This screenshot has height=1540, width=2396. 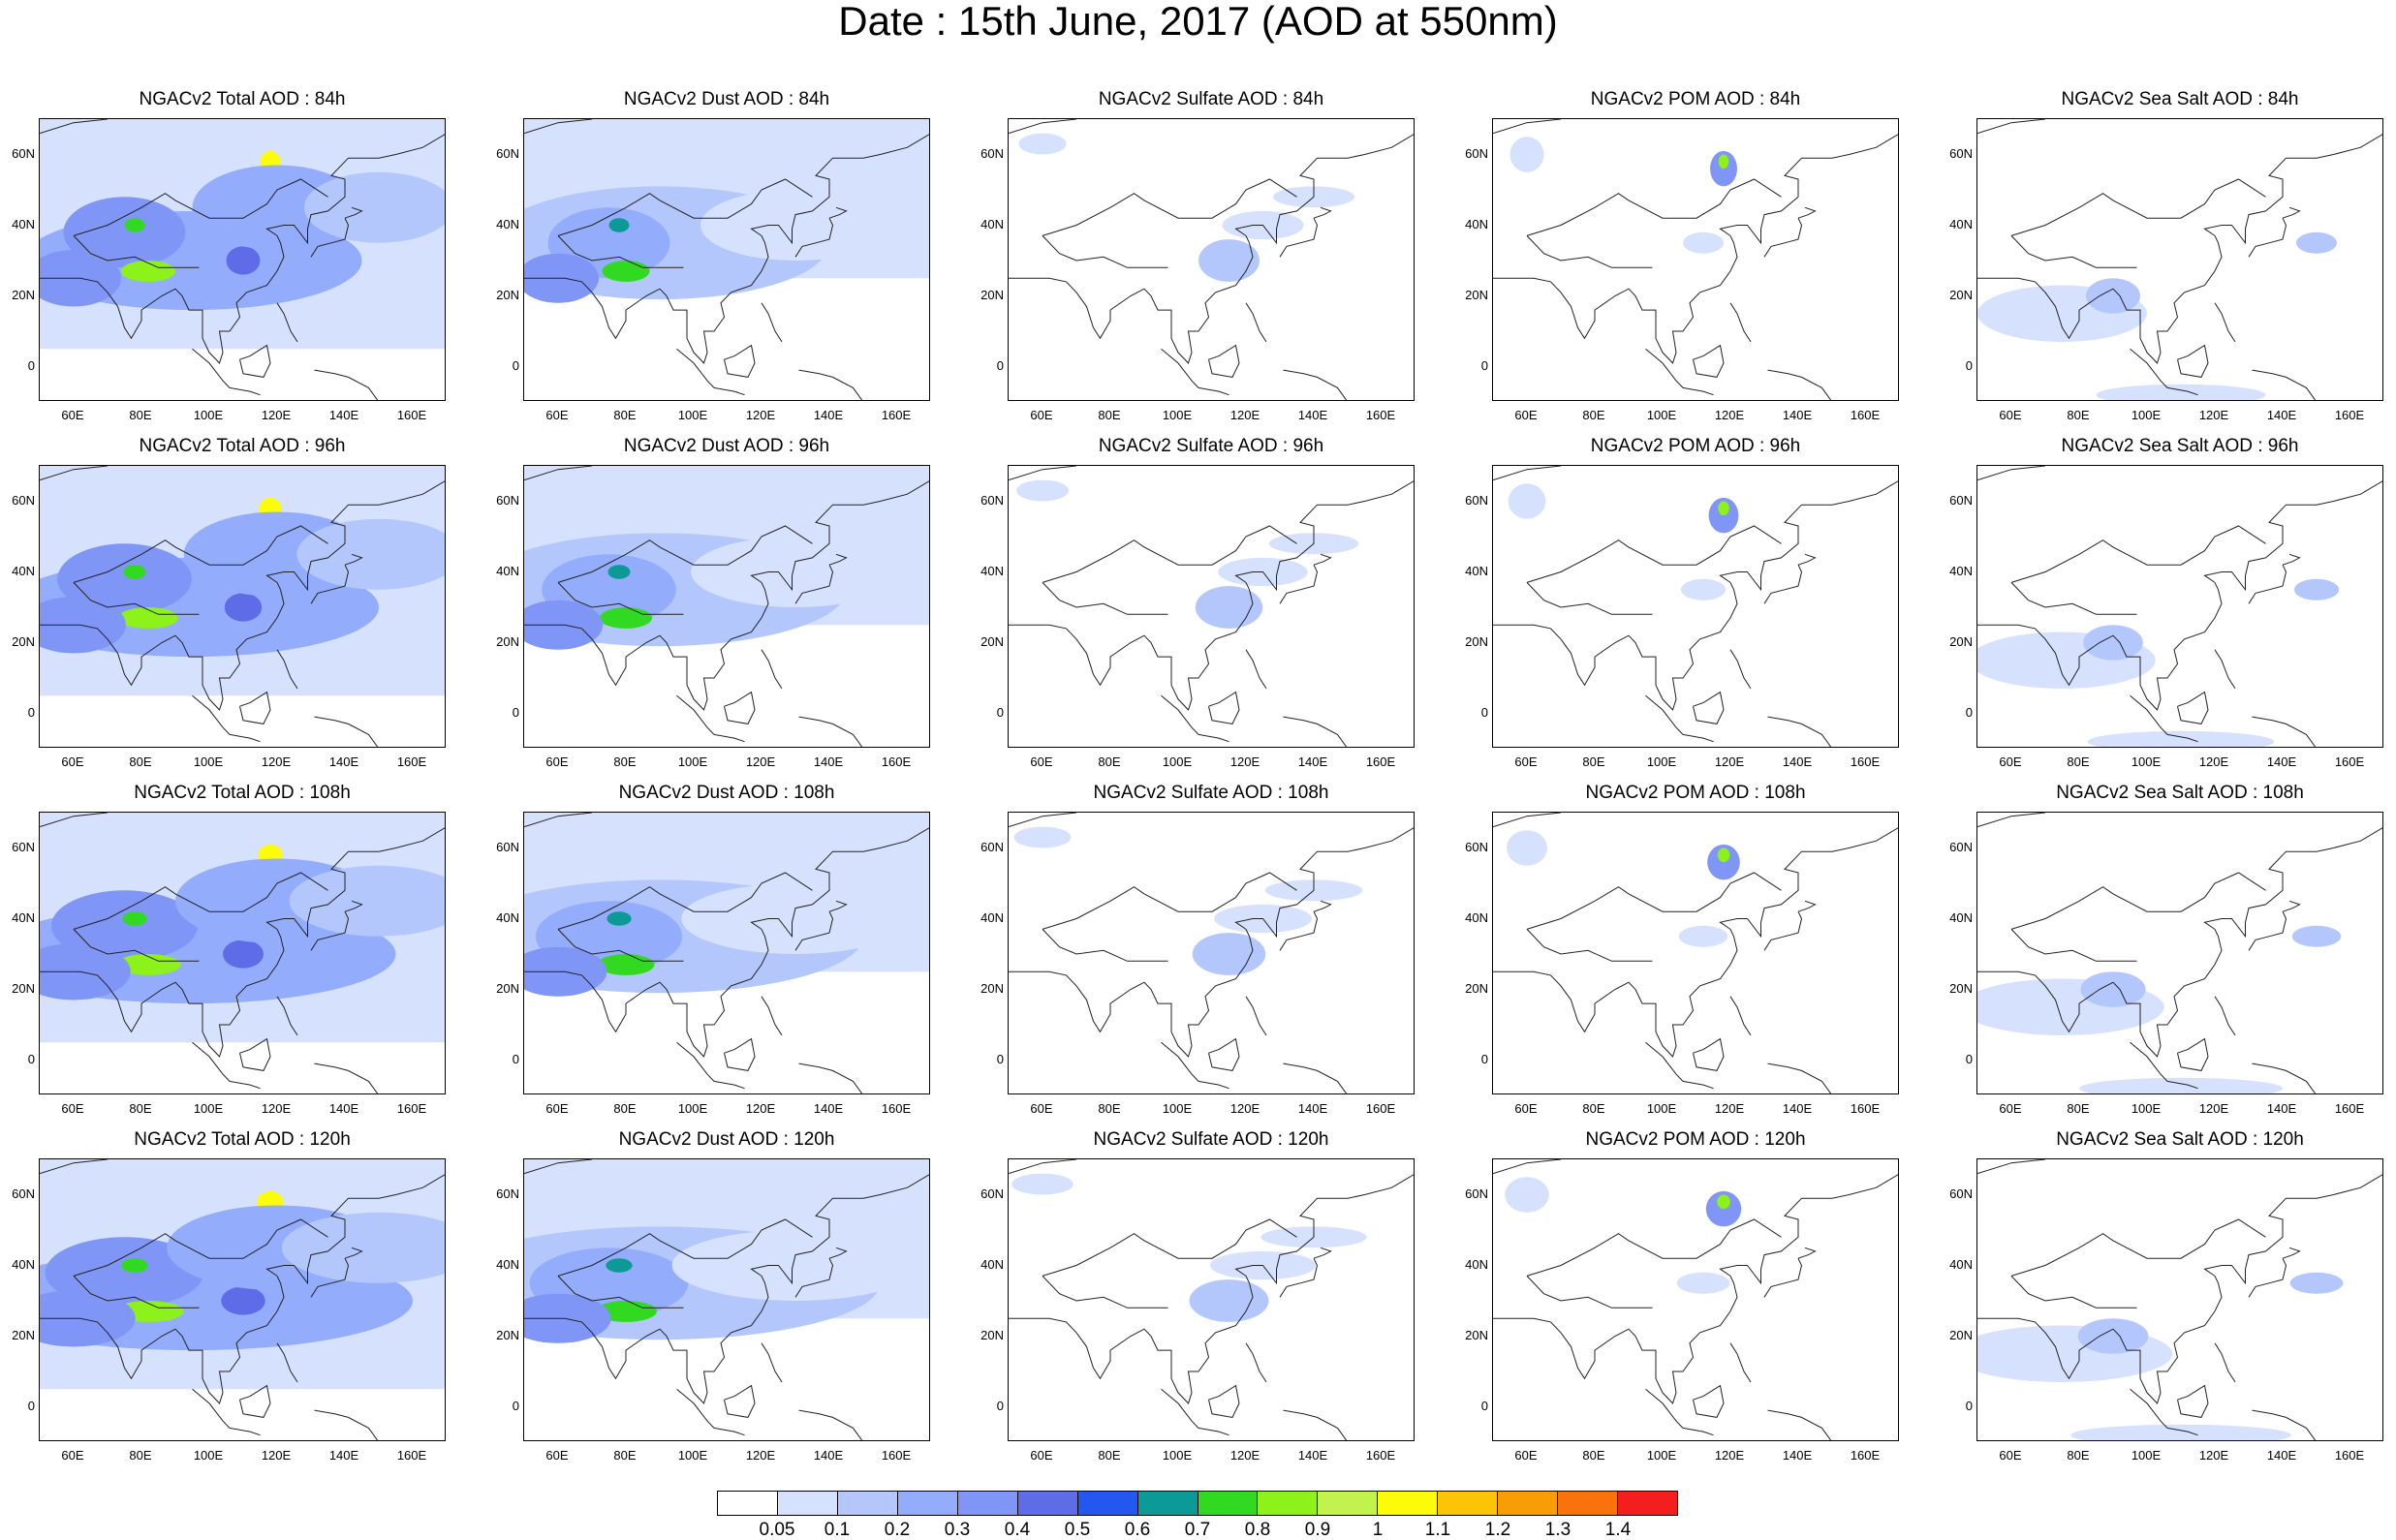 What do you see at coordinates (1077, 1530) in the screenshot?
I see `colorbar-label: 0.5` at bounding box center [1077, 1530].